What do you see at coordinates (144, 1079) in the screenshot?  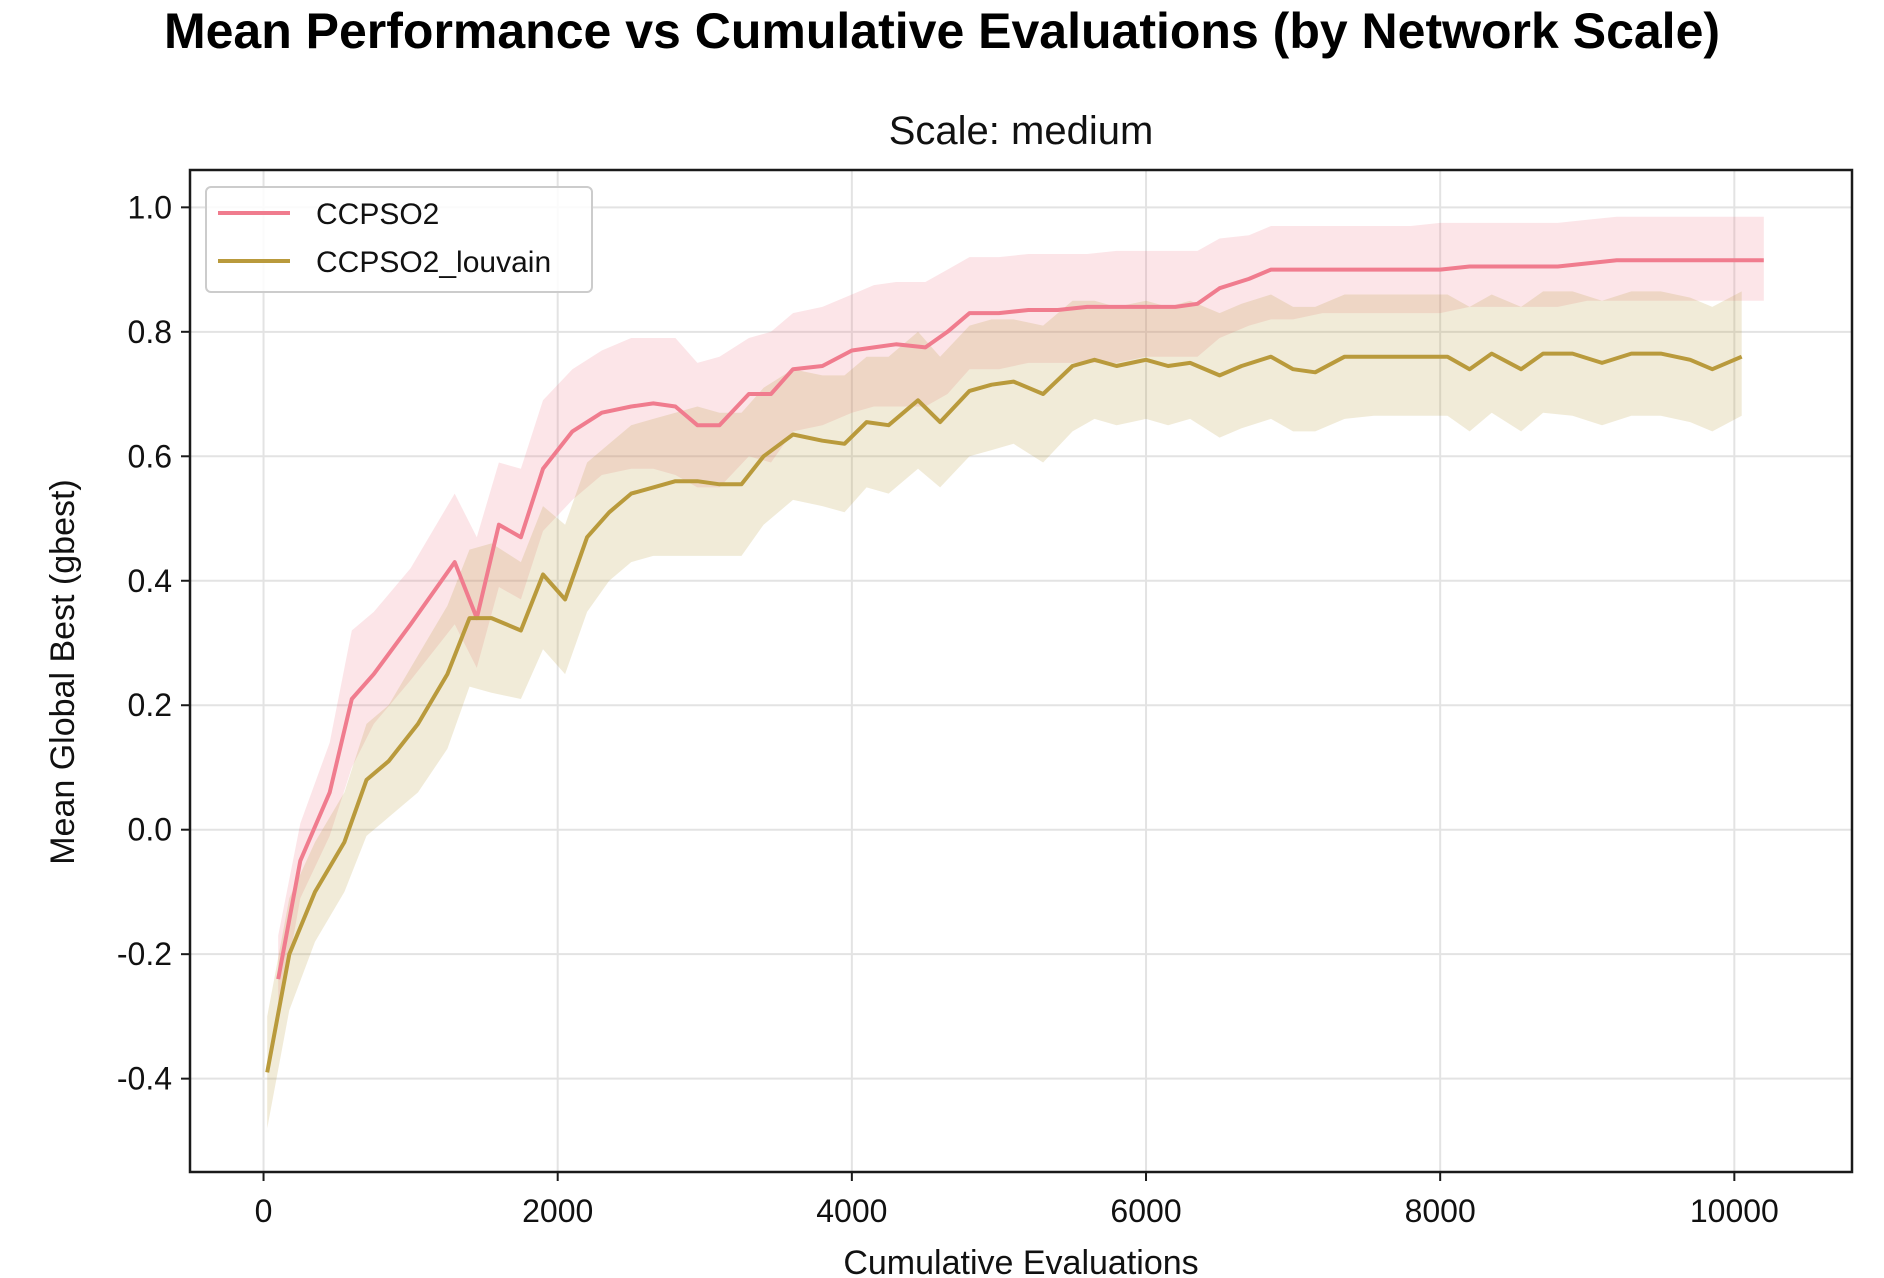 I see `y-tick-label: -0.4` at bounding box center [144, 1079].